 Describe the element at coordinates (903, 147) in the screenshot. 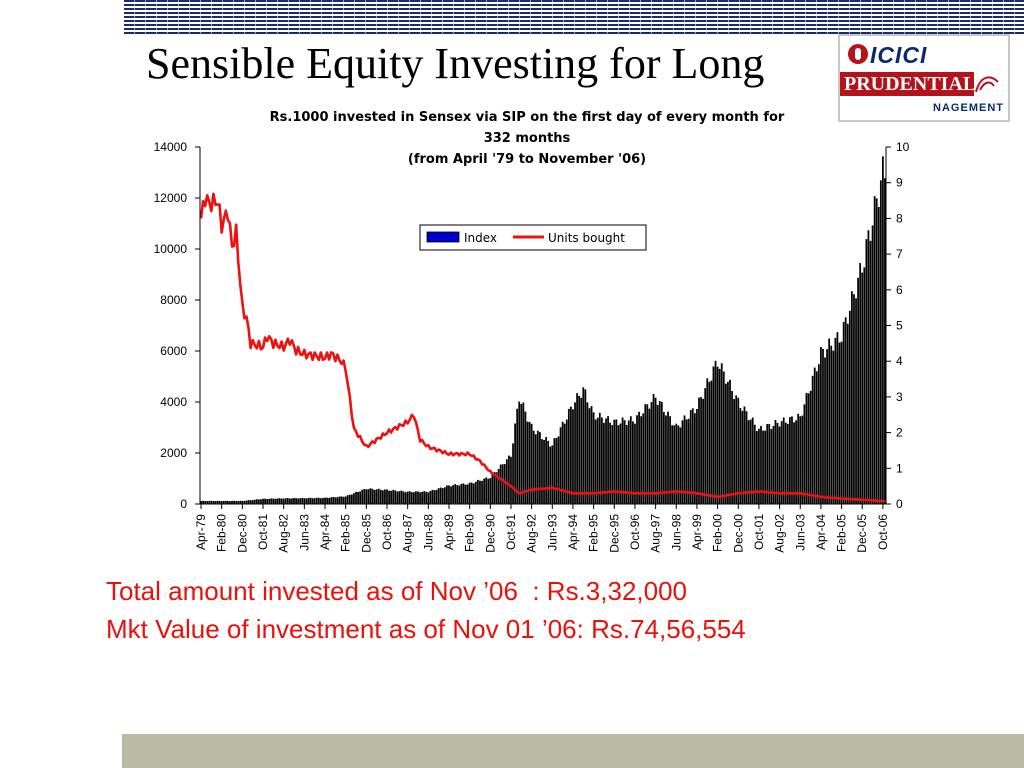

I see `right-y-tick-label: 10` at that location.